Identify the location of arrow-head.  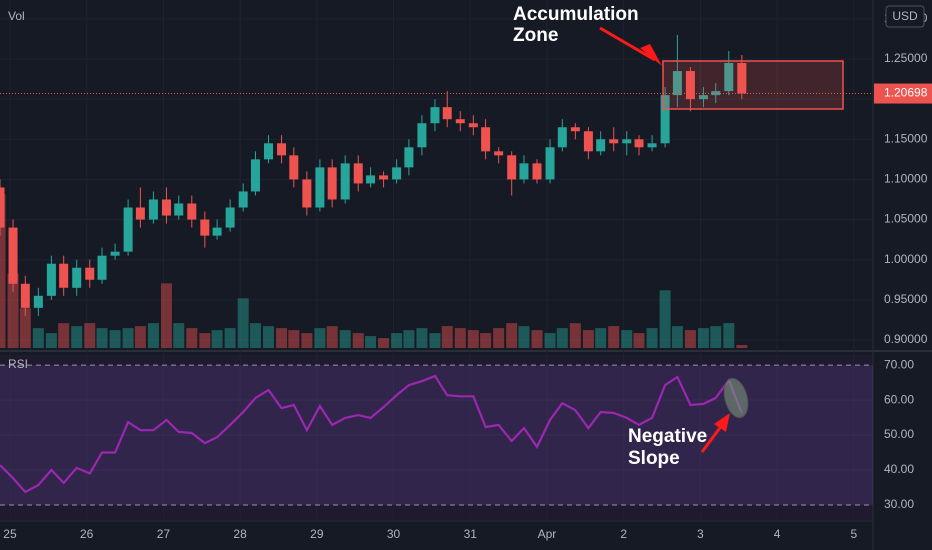
(651, 55).